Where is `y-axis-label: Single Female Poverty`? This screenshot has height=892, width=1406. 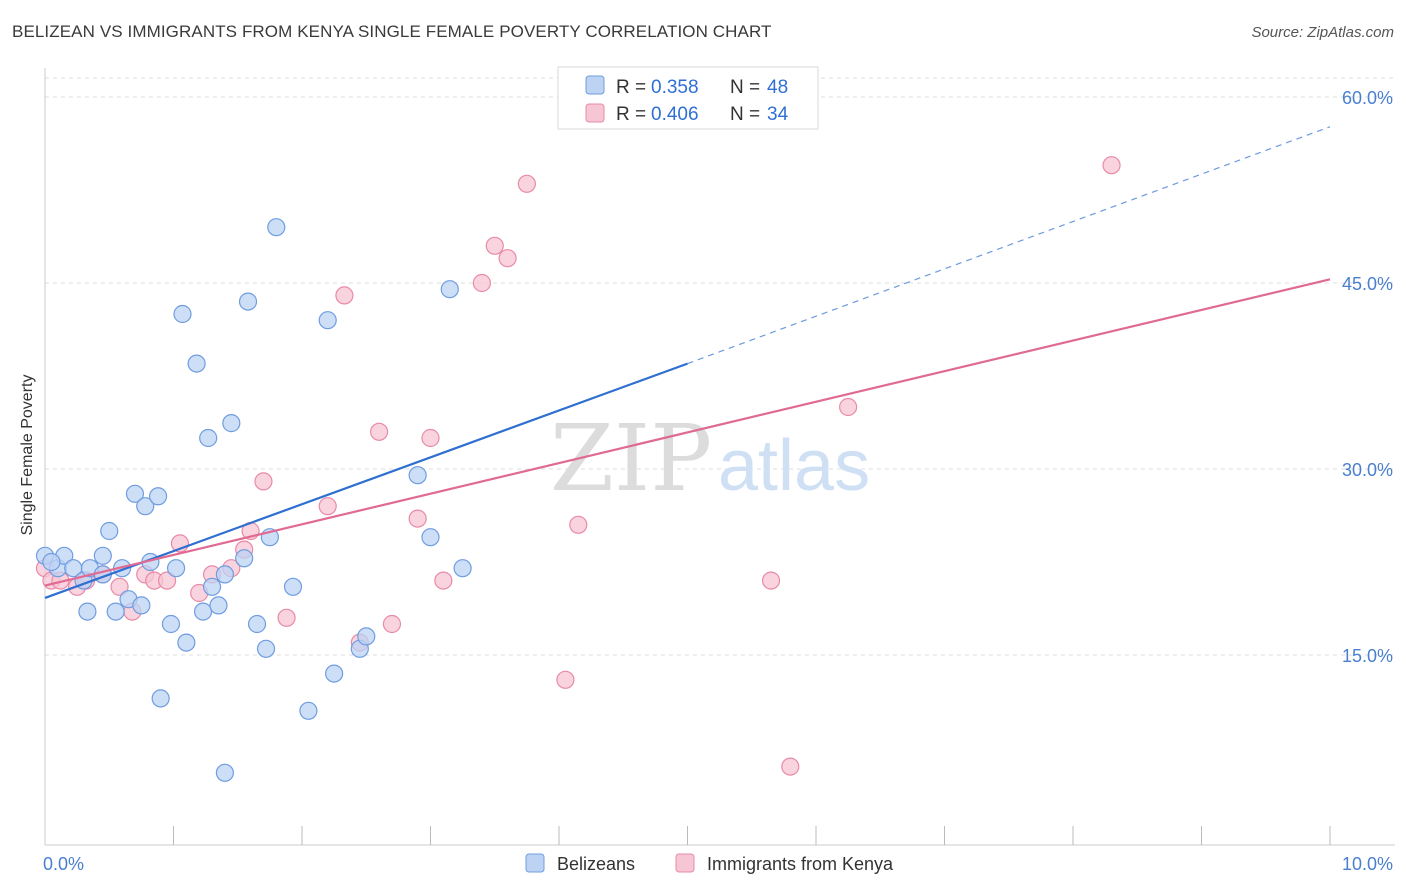 y-axis-label: Single Female Poverty is located at coordinates (27, 455).